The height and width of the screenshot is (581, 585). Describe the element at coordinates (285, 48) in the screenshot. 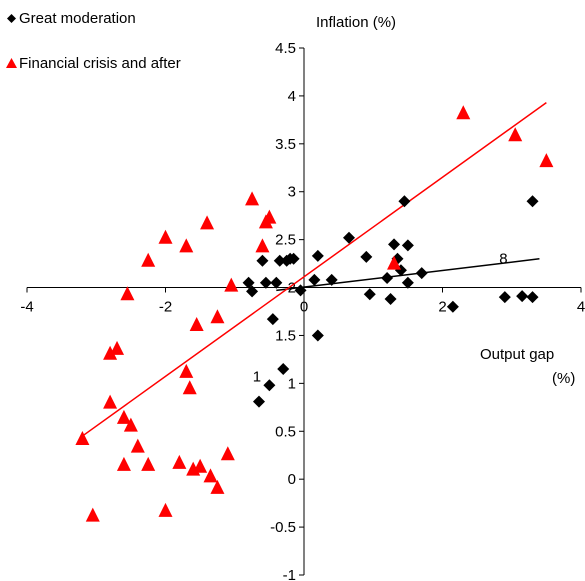

I see `y-tick-label: 4.5` at that location.